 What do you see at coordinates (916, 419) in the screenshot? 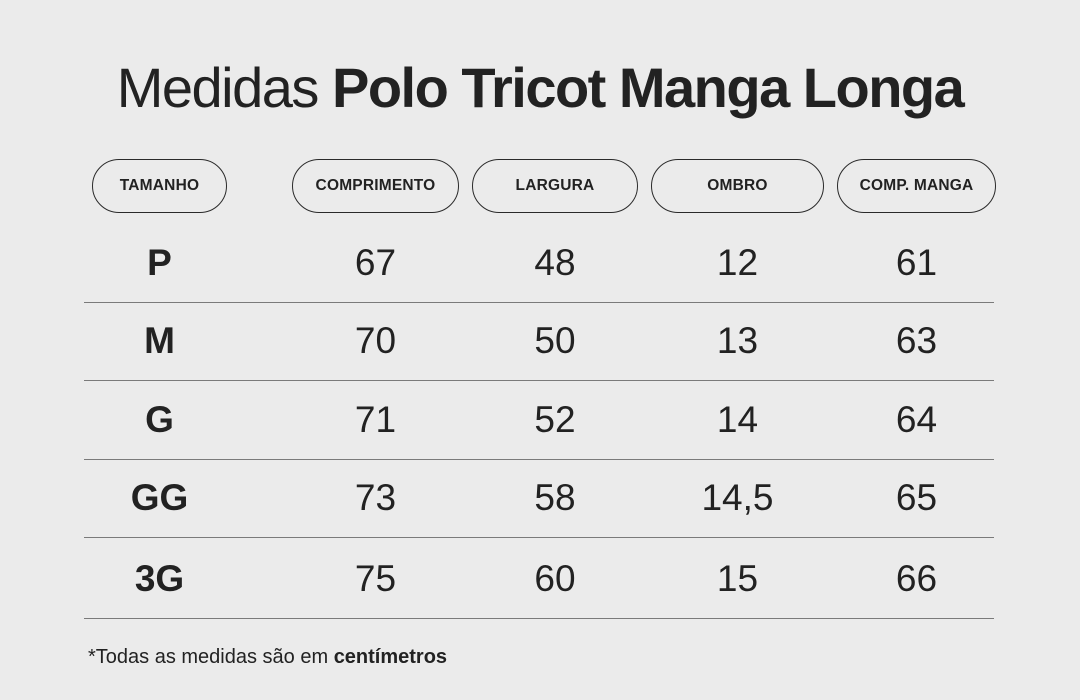
I see `comp-manga-cell: 64` at bounding box center [916, 419].